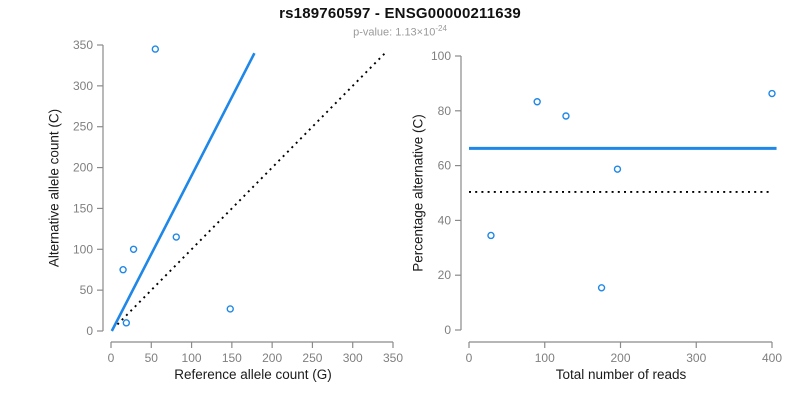 The image size is (800, 405). Describe the element at coordinates (772, 358) in the screenshot. I see `x-tick-label: 400` at that location.